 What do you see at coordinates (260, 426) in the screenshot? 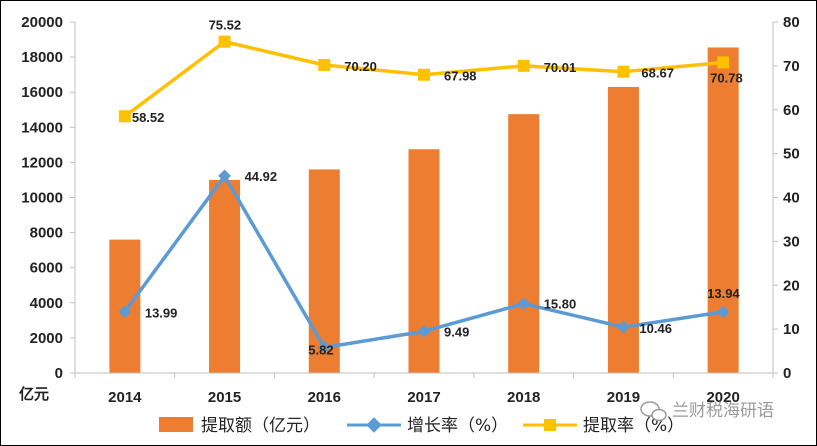
I see `legend-label-bar: 提取额（亿元）` at bounding box center [260, 426].